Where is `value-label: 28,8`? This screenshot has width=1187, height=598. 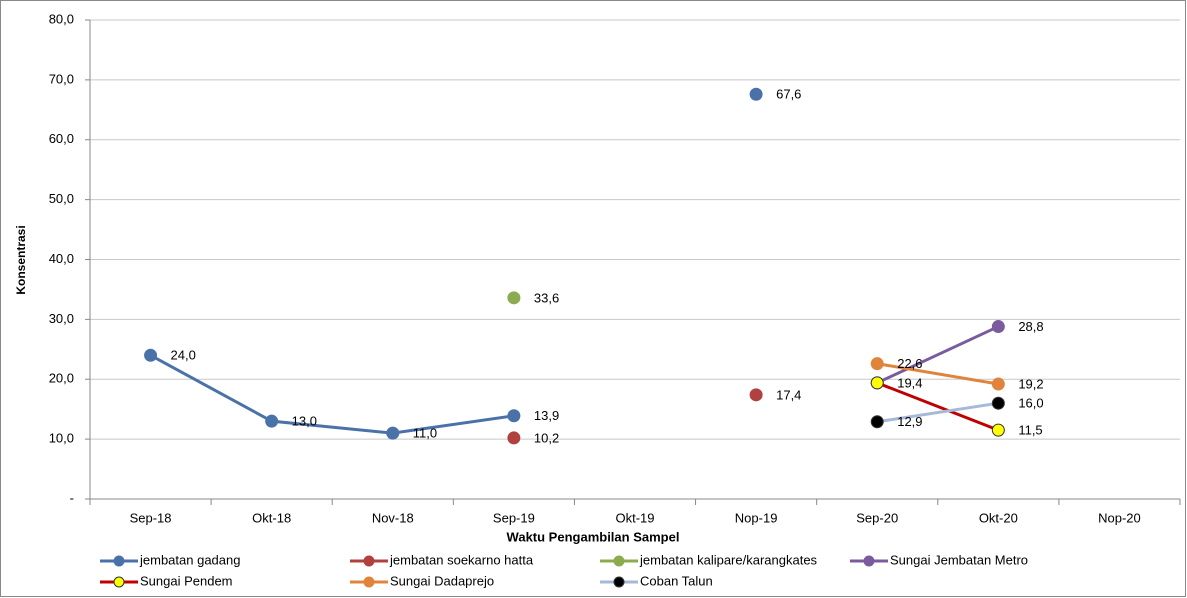 value-label: 28,8 is located at coordinates (1030, 326).